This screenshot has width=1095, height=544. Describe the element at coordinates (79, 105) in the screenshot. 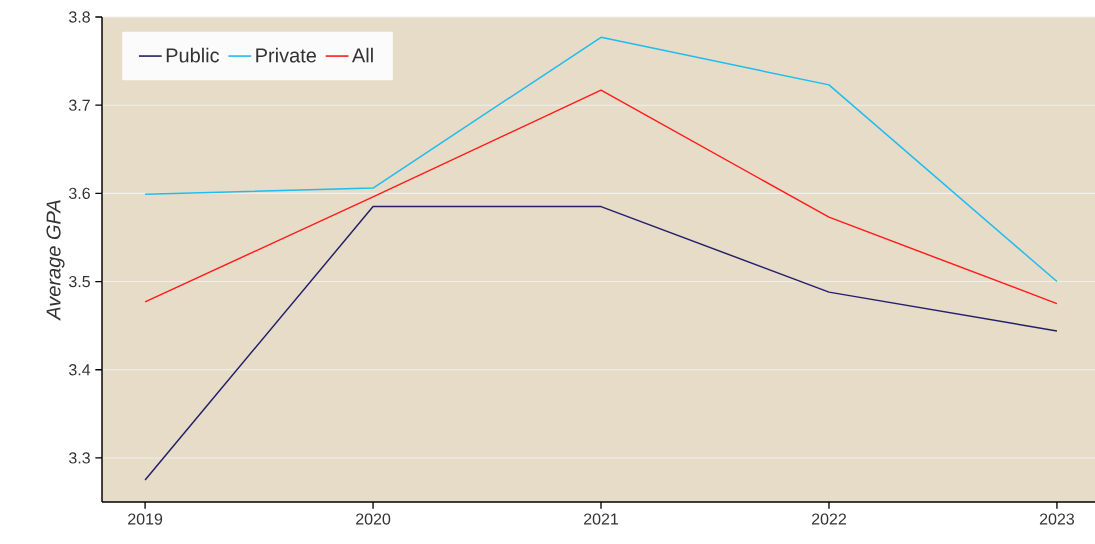

I see `y-tick-label: 3.7` at that location.